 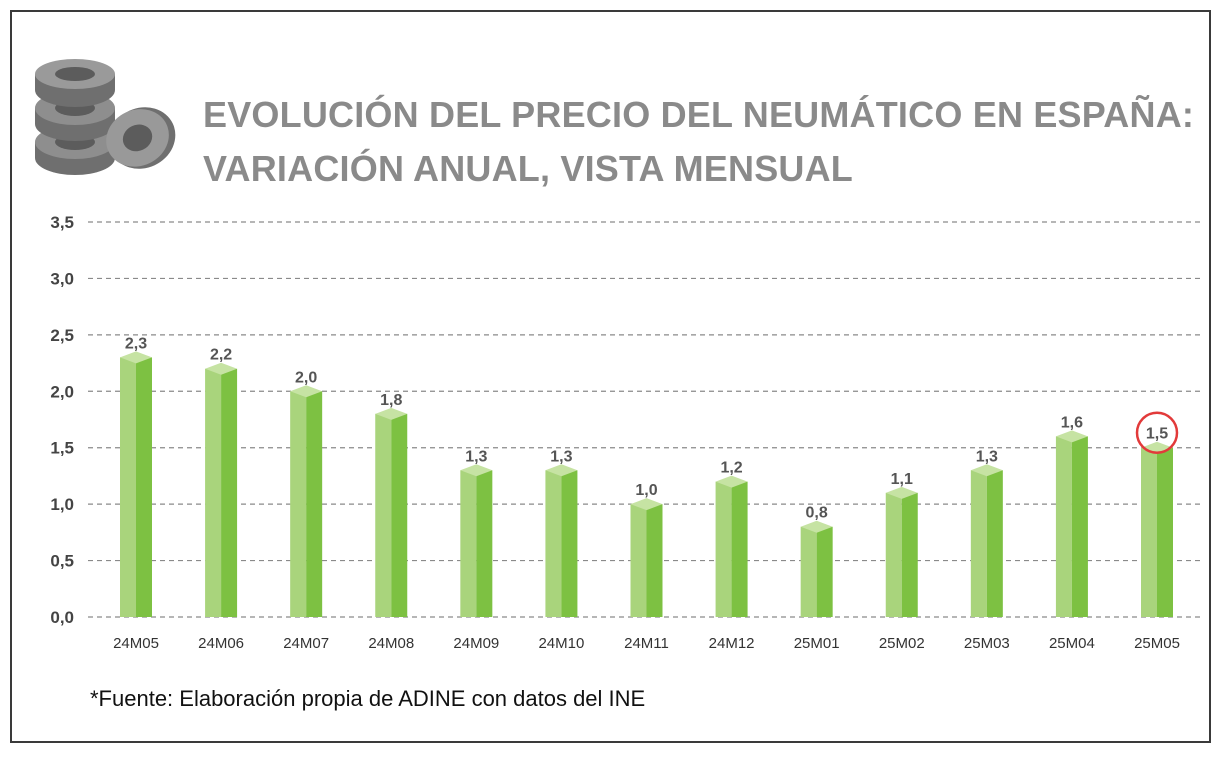 What do you see at coordinates (62, 617) in the screenshot?
I see `y-tick-label: 0,0` at bounding box center [62, 617].